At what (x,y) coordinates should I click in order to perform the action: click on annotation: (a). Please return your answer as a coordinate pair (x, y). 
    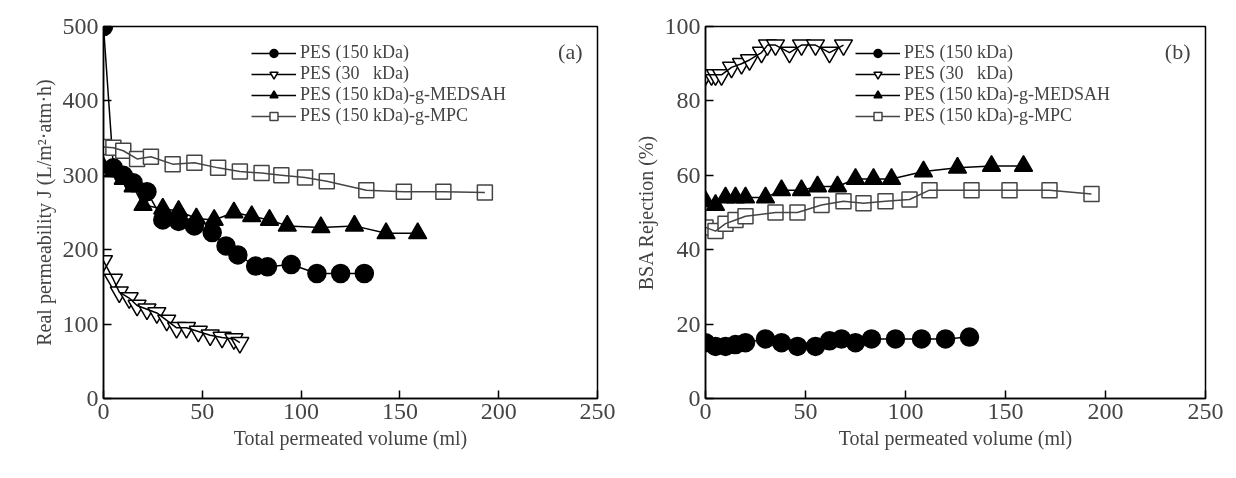
    Looking at the image, I should click on (570, 51).